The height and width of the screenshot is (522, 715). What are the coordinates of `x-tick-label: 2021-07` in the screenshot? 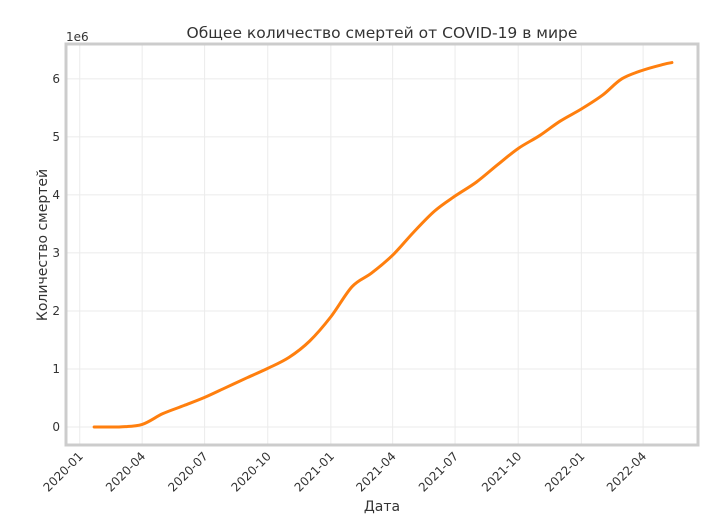 It's located at (438, 471).